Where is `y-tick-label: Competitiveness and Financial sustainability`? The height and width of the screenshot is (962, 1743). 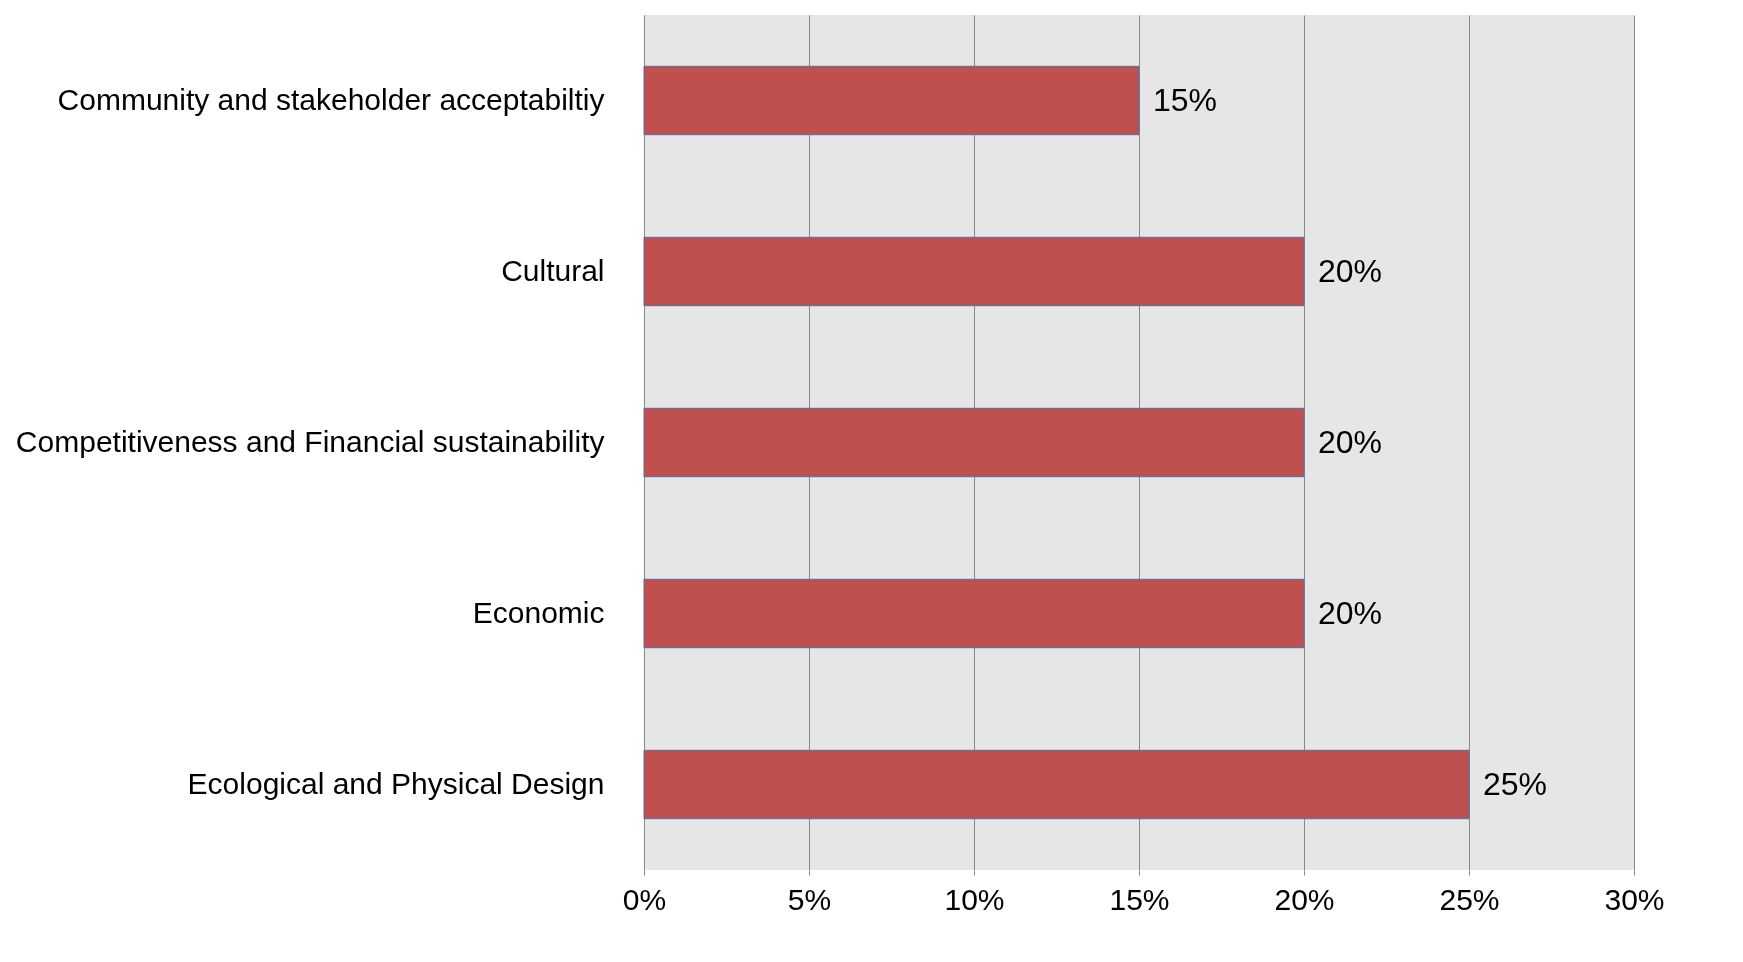 y-tick-label: Competitiveness and Financial sustainability is located at coordinates (310, 441).